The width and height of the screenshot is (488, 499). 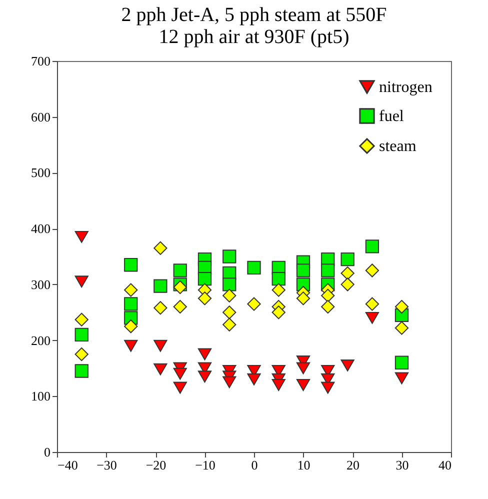 I want to click on y-tick-label: 300, so click(x=40, y=284).